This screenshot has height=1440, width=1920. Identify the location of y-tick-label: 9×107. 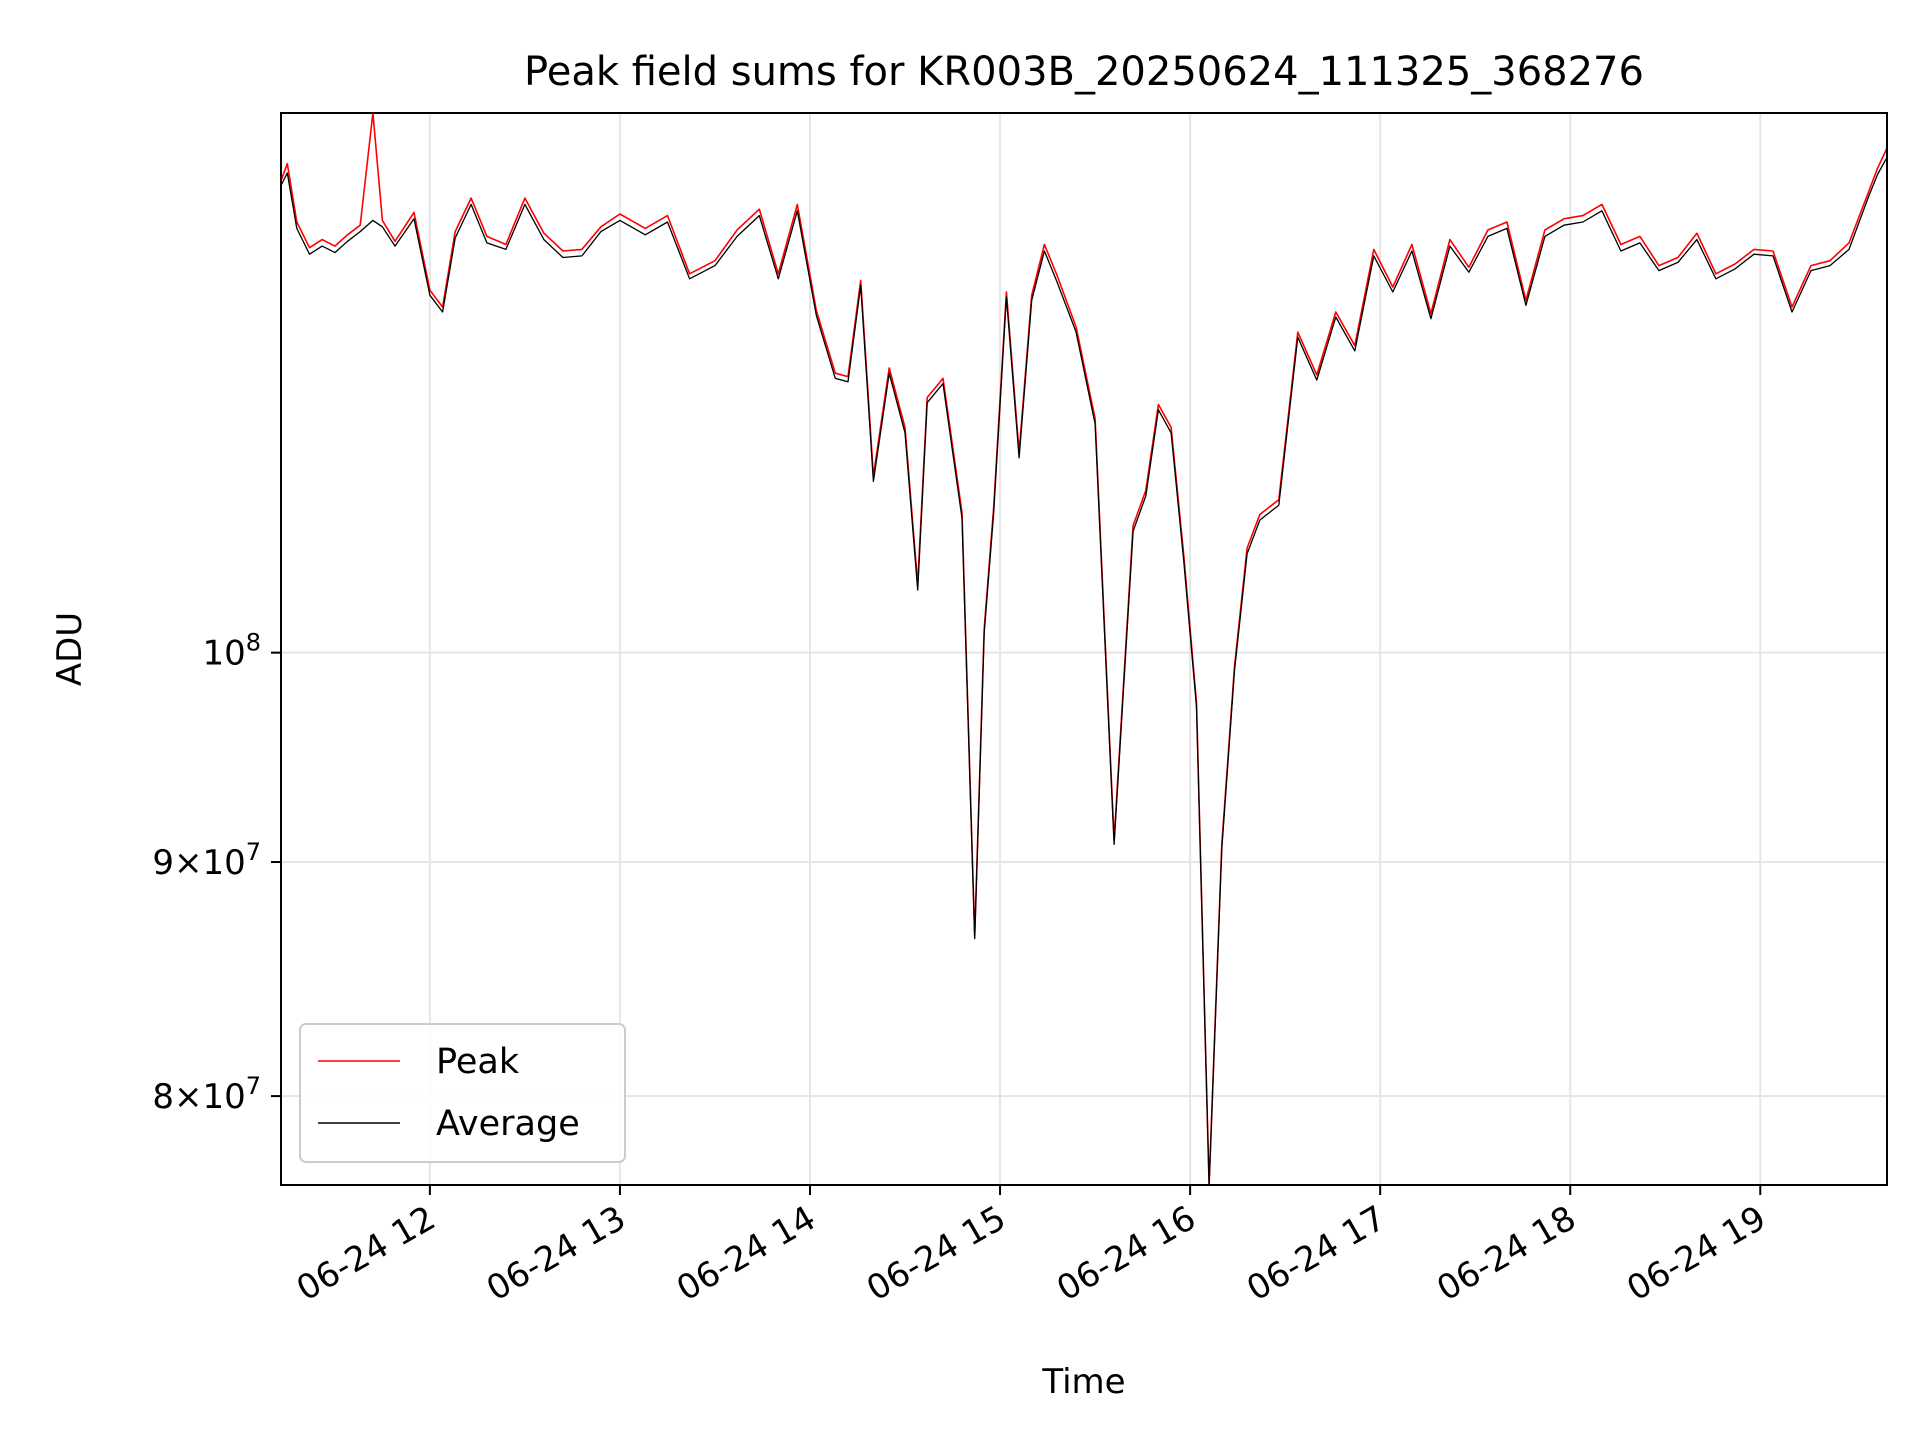
(206, 860).